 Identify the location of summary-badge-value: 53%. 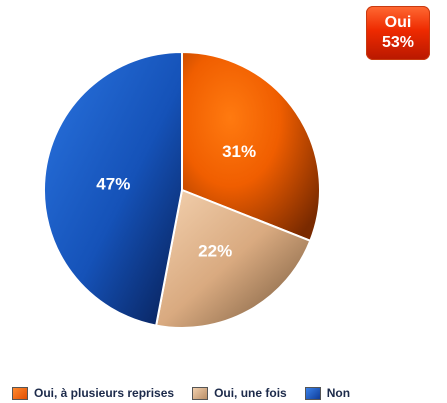
(398, 42).